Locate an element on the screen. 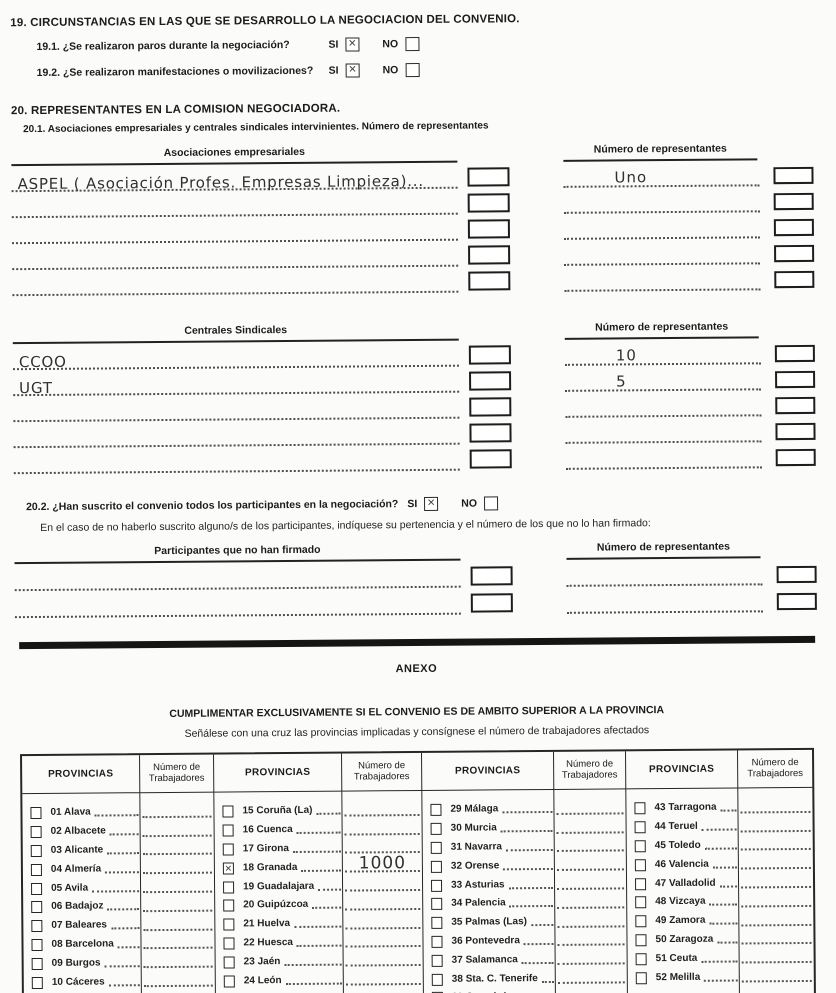 This screenshot has width=836, height=993. count-line: 5 is located at coordinates (663, 378).